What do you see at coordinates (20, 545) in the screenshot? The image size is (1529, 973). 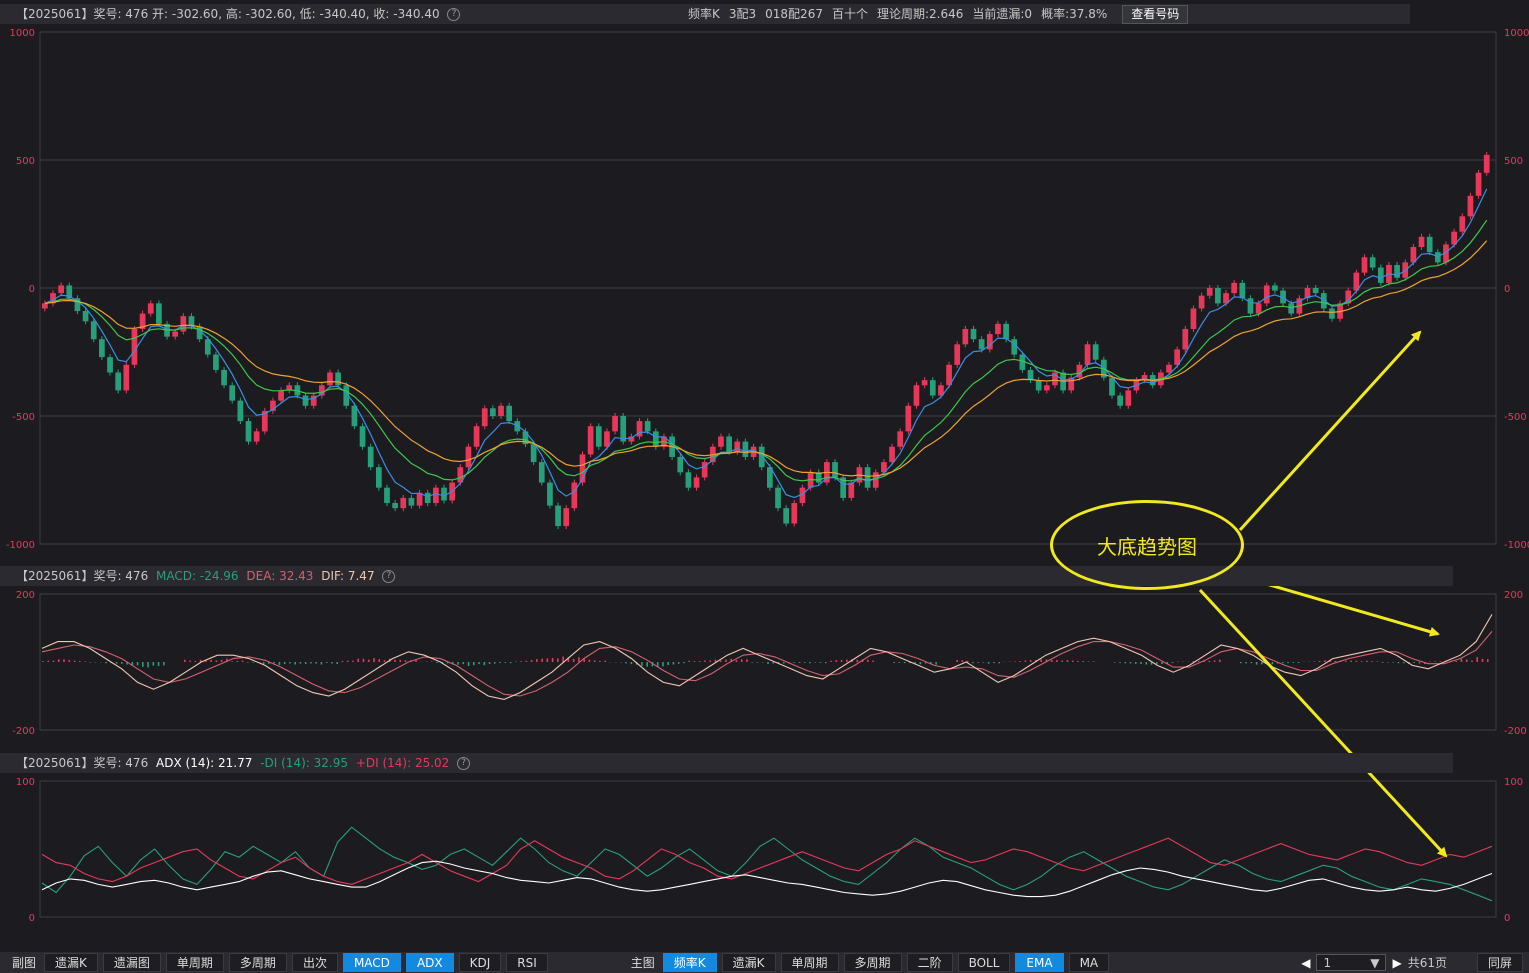 I see `y-tick-label: -1000` at bounding box center [20, 545].